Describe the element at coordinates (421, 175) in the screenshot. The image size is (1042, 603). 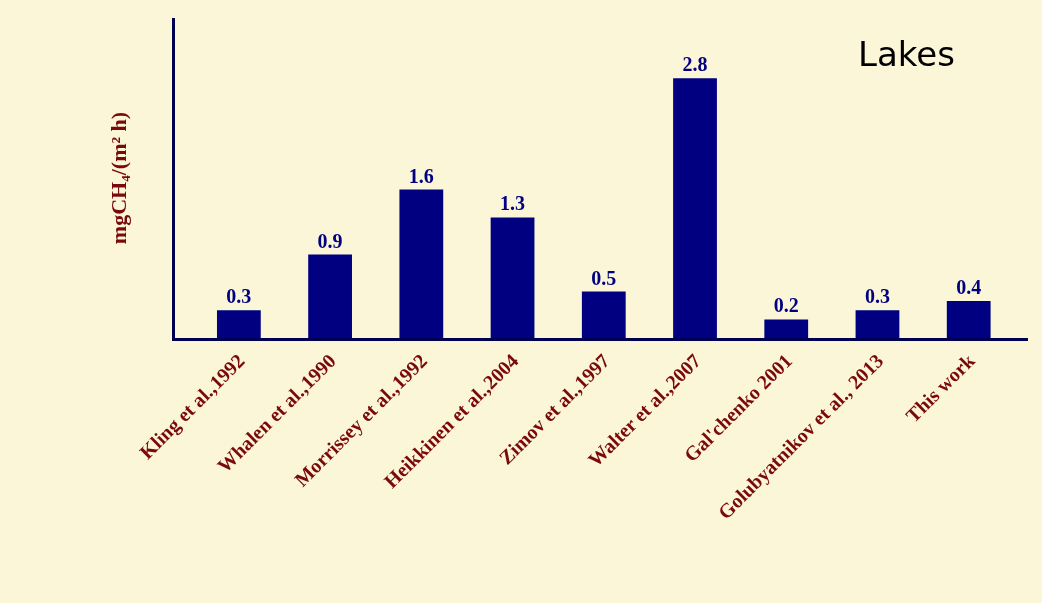
I see `data-label: 1.6` at that location.